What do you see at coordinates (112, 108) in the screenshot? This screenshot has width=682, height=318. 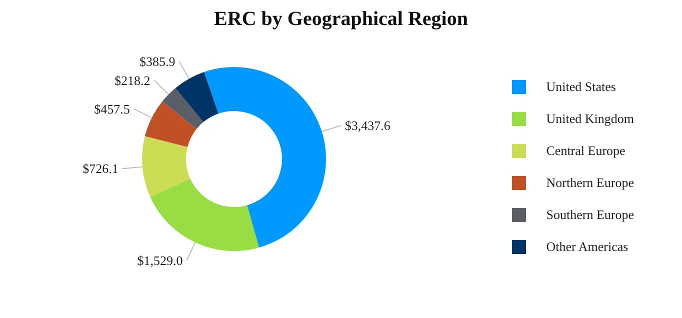 I see `data-label: $457.5` at bounding box center [112, 108].